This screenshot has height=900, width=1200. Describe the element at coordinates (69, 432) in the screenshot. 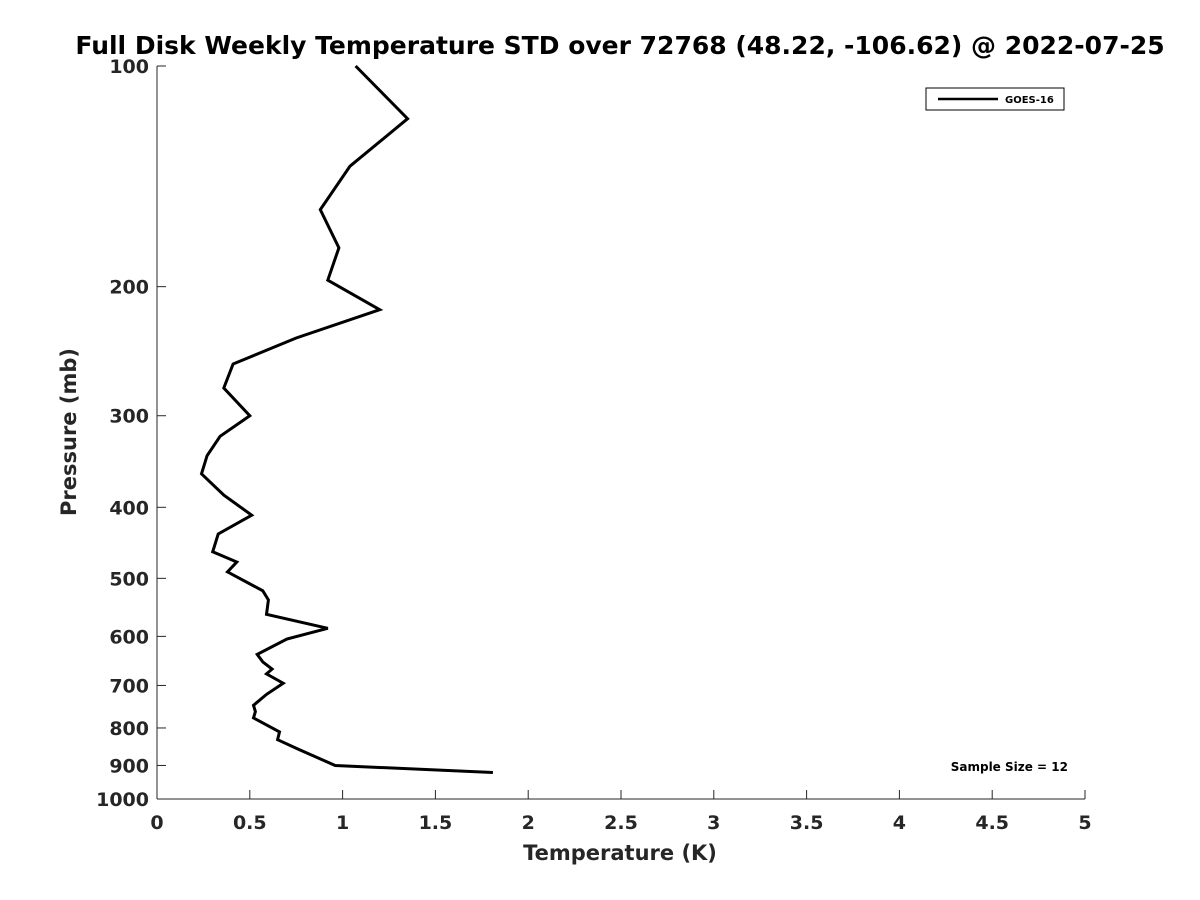

I see `y-axis-label: Pressure (mb)` at that location.